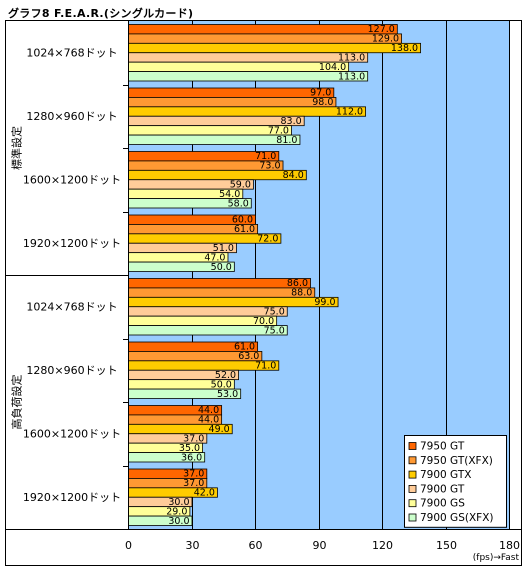 This screenshot has height=570, width=527. I want to click on data-label: 29.0, so click(176, 511).